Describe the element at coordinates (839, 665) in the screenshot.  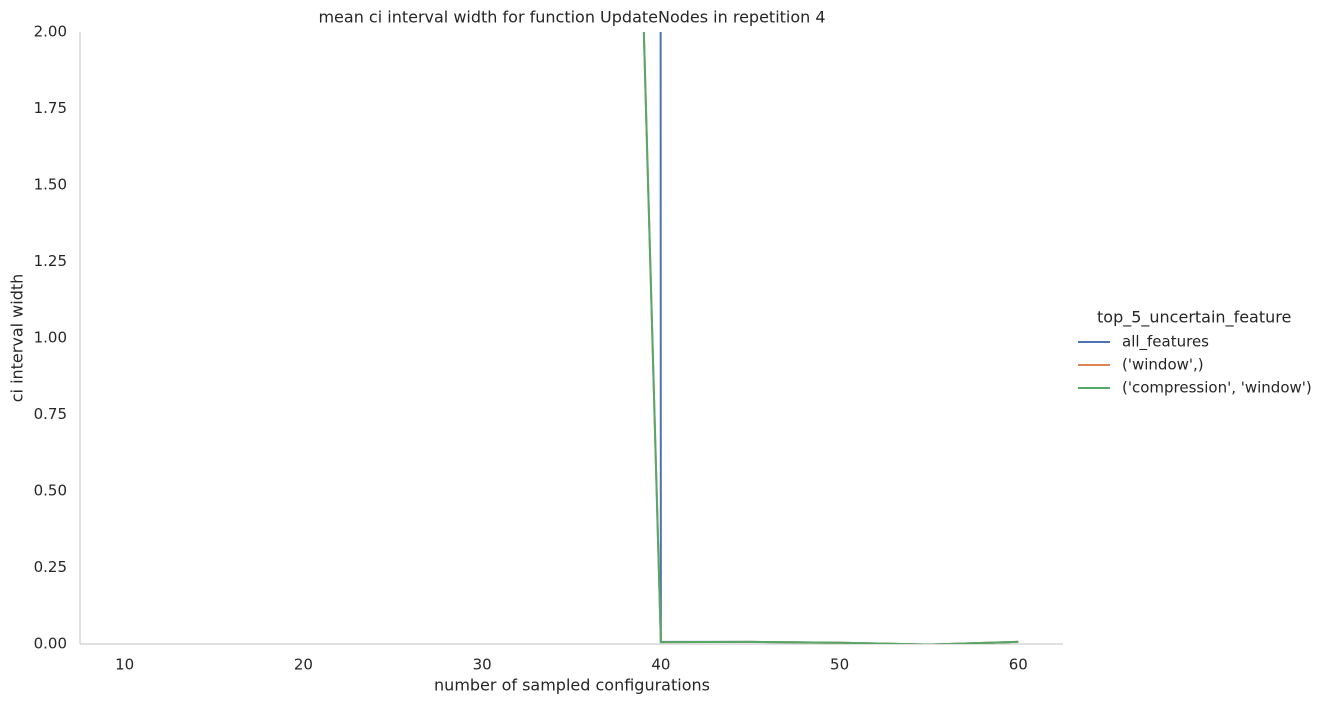
I see `x-tick-label: 50` at that location.